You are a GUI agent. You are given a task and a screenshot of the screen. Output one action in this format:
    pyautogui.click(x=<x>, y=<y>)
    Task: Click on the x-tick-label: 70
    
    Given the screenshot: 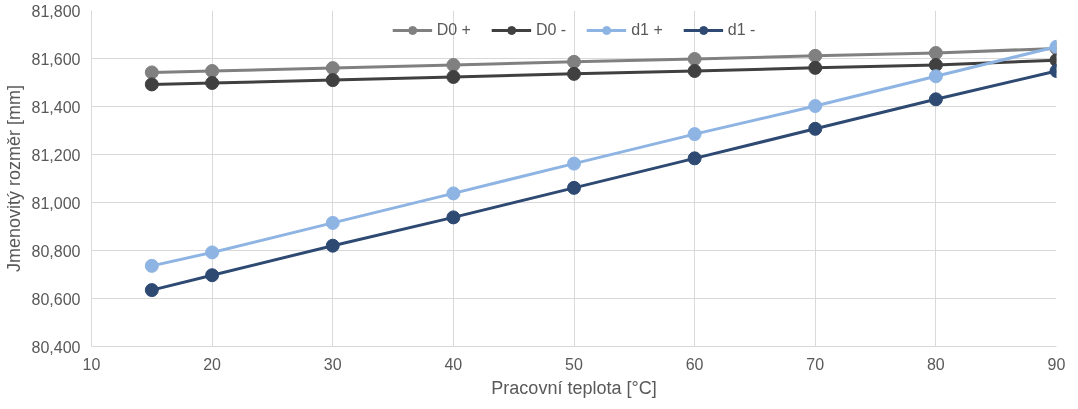 What is the action you would take?
    pyautogui.click(x=815, y=364)
    